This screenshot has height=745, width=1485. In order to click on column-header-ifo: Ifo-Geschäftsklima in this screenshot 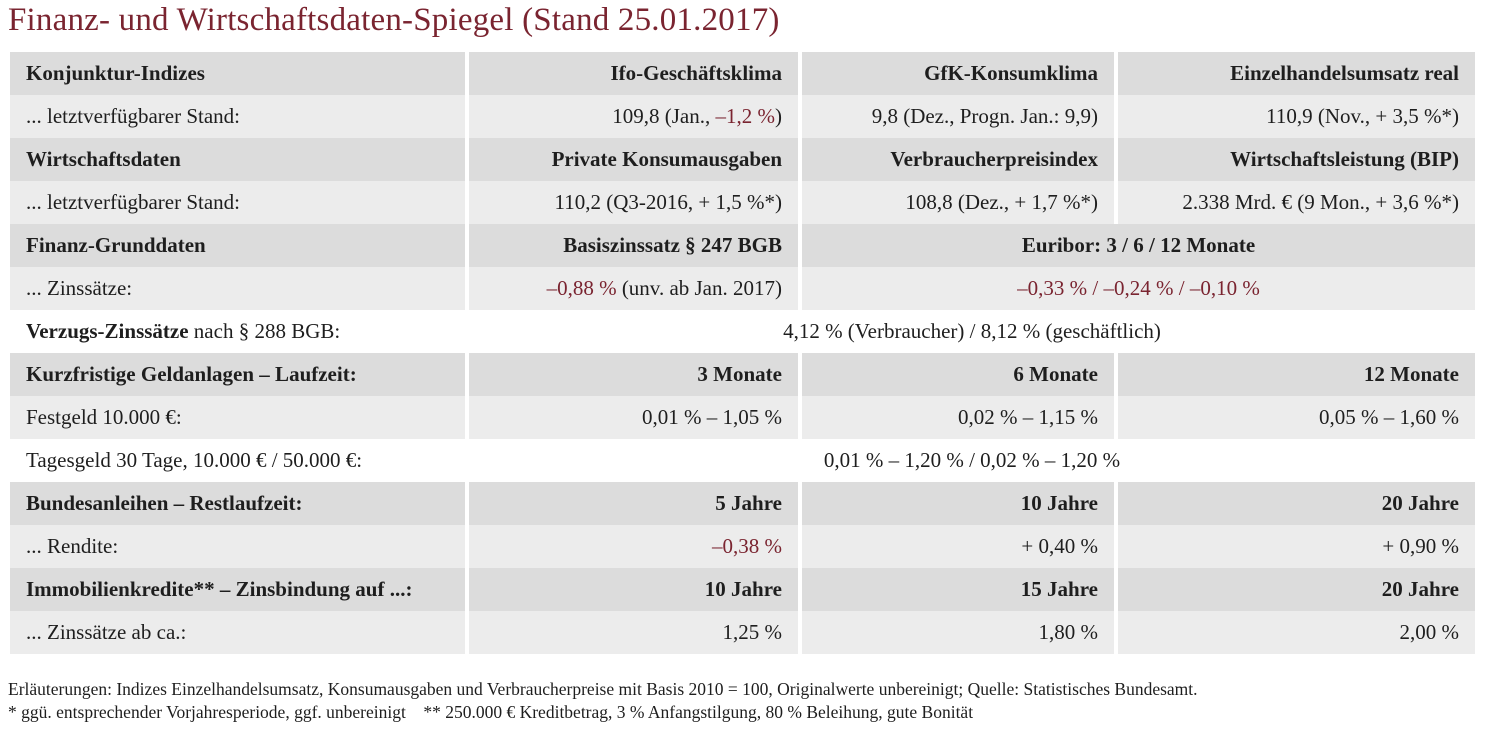, I will do `click(696, 73)`.